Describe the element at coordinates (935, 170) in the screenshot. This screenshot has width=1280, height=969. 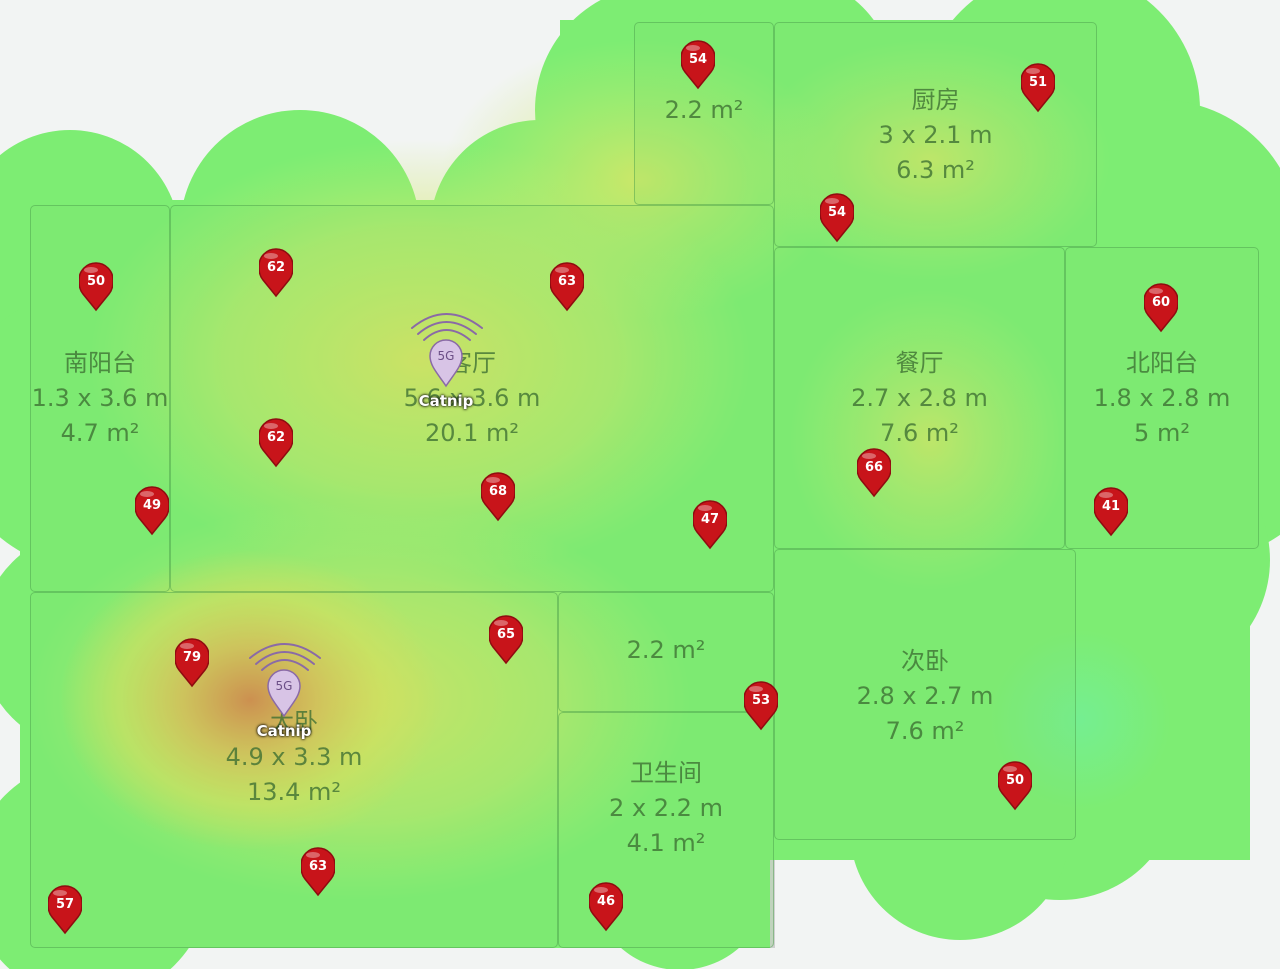
I see `room-area: 6.3 m²` at that location.